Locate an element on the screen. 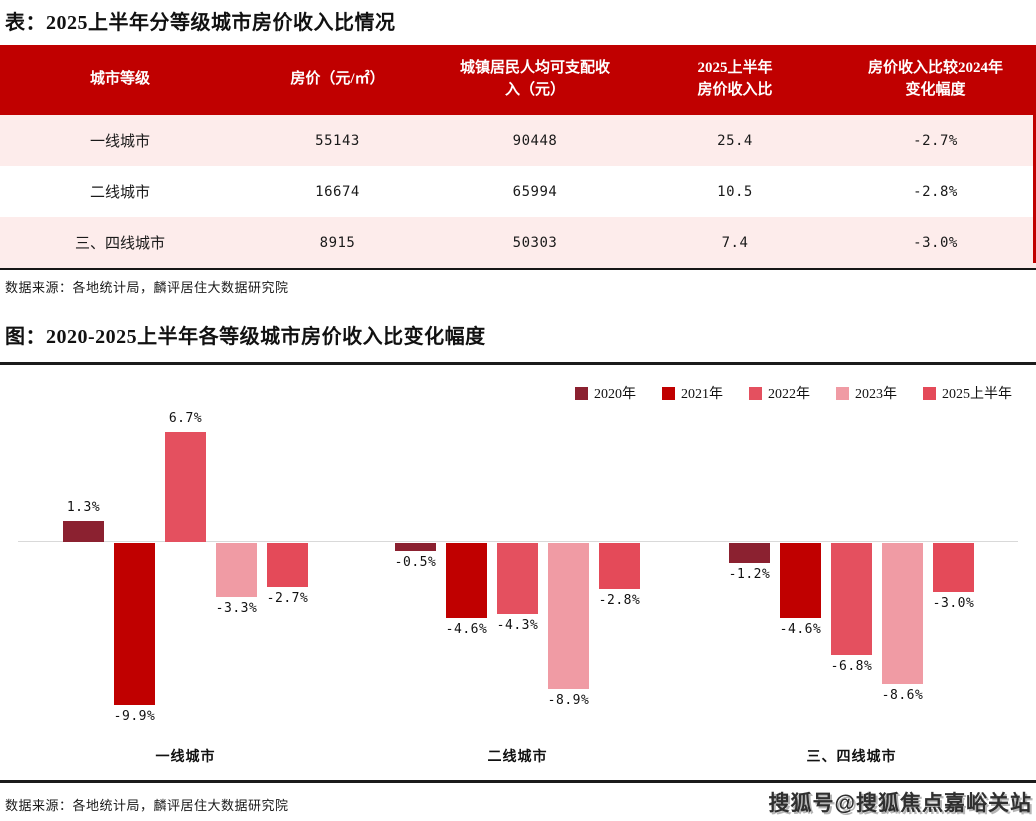 This screenshot has width=1036, height=821. bar-2023年-二线城市 is located at coordinates (568, 616).